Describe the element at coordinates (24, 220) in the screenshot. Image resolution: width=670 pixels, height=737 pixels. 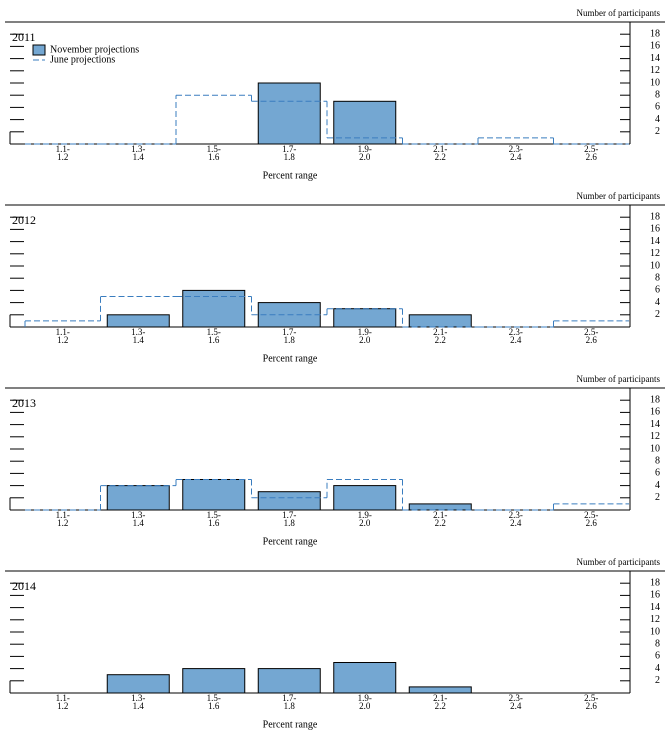
I see `panel-title: 2012` at that location.